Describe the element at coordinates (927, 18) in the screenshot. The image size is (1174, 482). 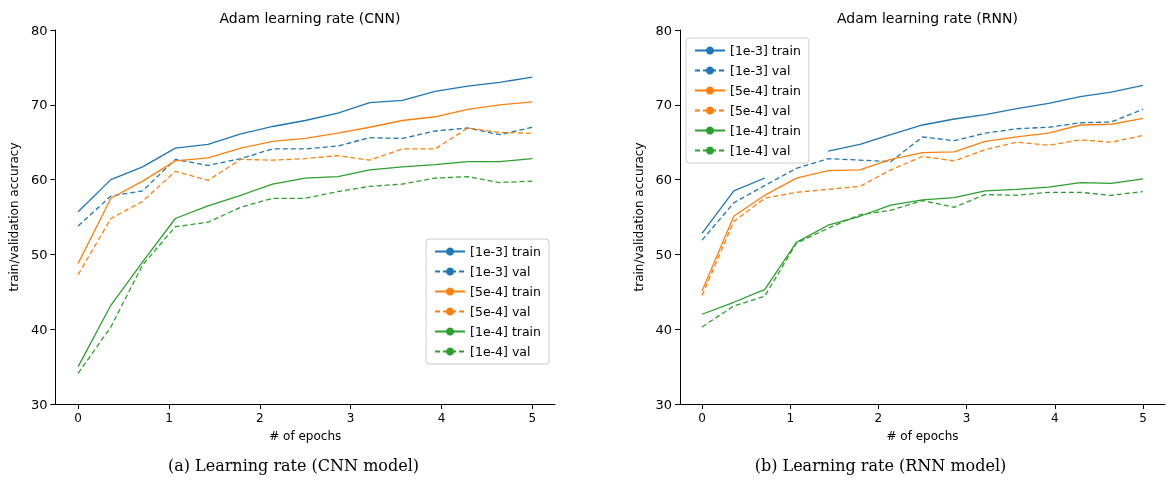
I see `chart-title: Adam learning rate (RNN)` at that location.